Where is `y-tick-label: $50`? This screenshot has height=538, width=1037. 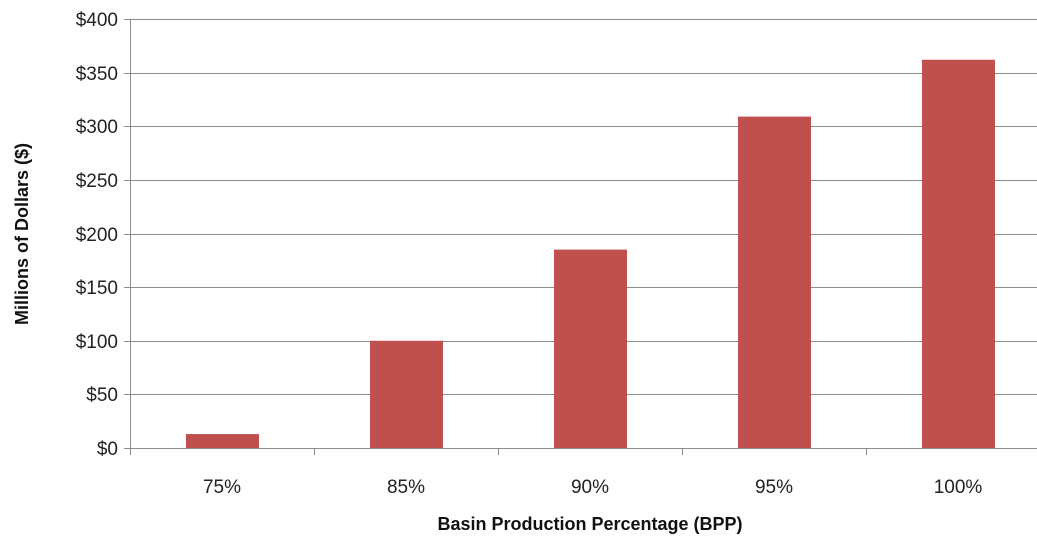 y-tick-label: $50 is located at coordinates (102, 395).